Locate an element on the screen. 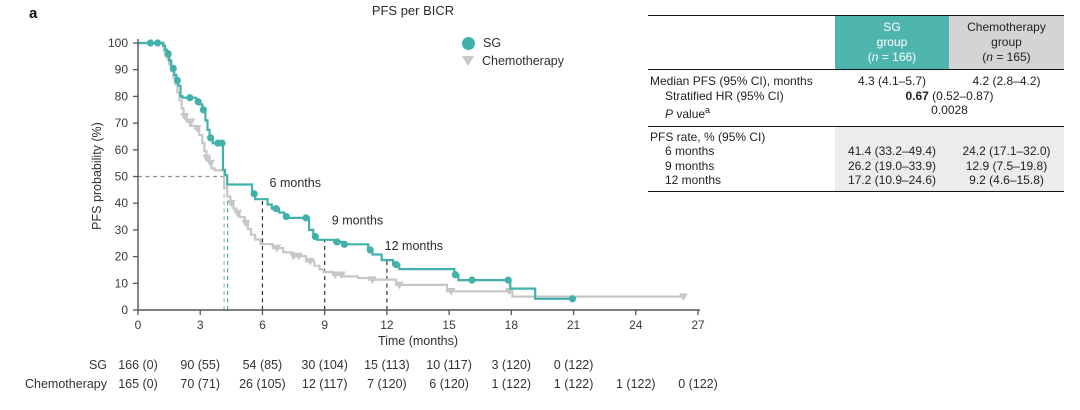 The width and height of the screenshot is (1080, 410). y-tick-label: 100 is located at coordinates (118, 43).